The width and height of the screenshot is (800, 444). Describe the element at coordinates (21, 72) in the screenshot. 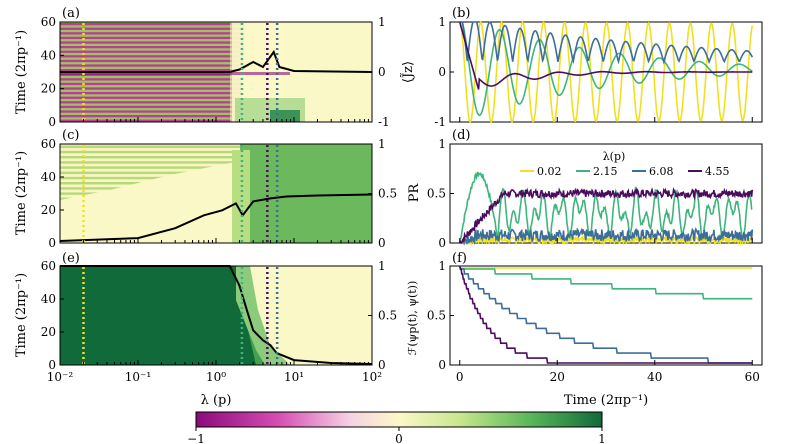

I see `ylabel-a: Time (2πp⁻¹)` at that location.